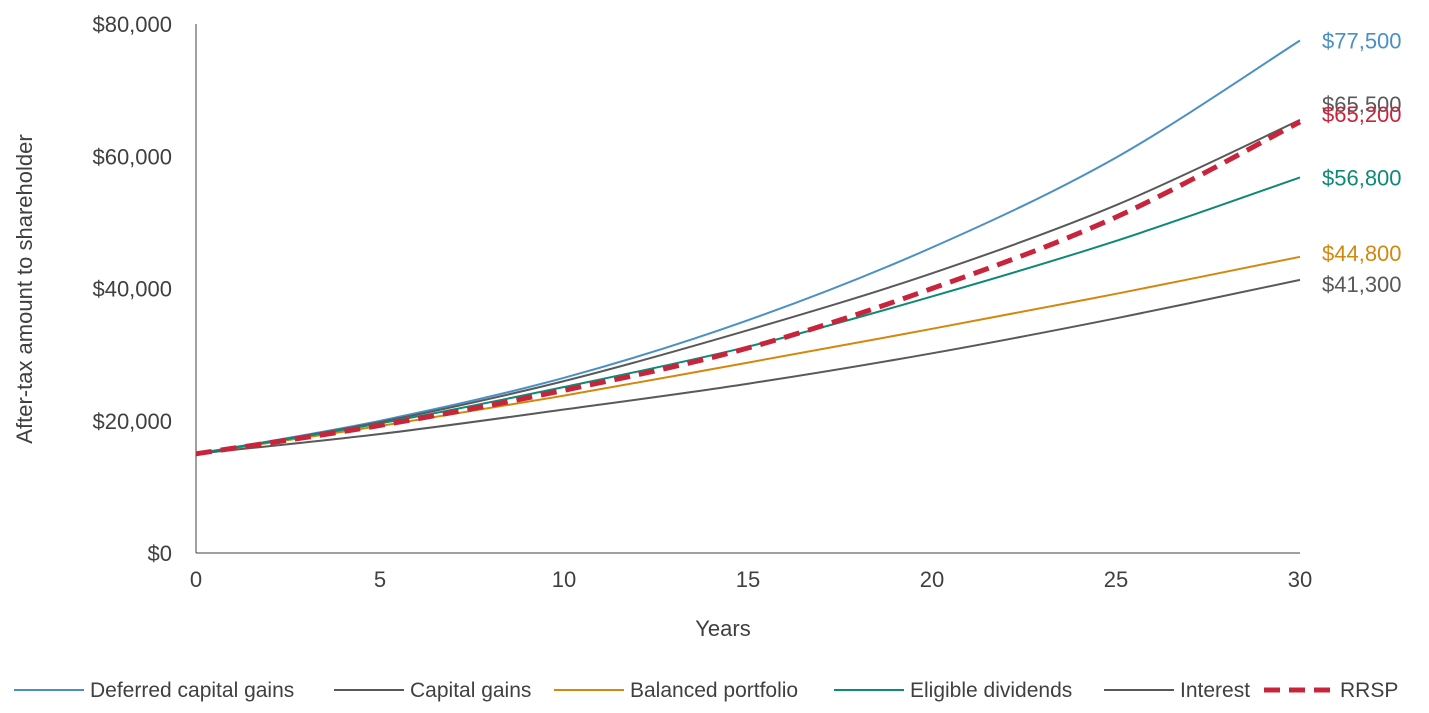 The height and width of the screenshot is (713, 1429). What do you see at coordinates (160, 553) in the screenshot?
I see `y-tick-label: $0` at bounding box center [160, 553].